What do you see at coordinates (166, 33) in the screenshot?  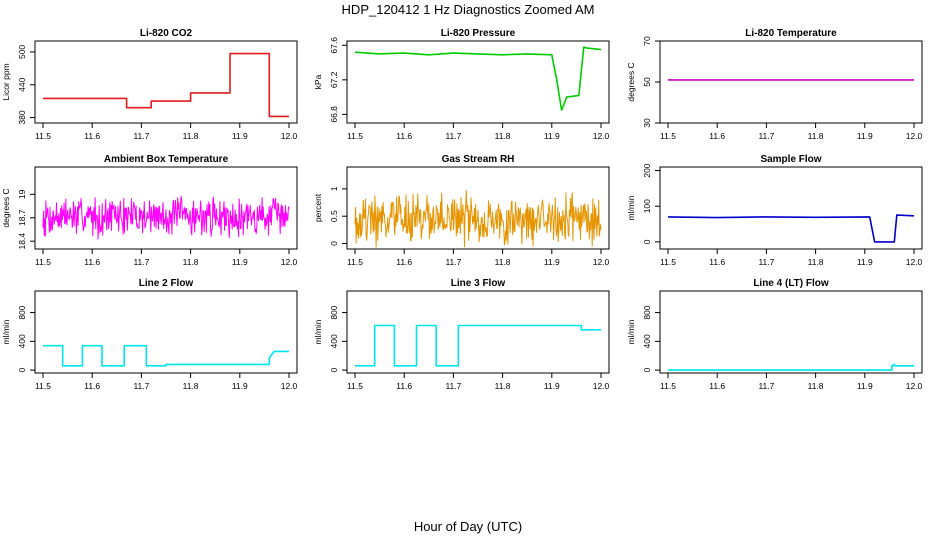 I see `panel-title: Li-820 CO2` at bounding box center [166, 33].